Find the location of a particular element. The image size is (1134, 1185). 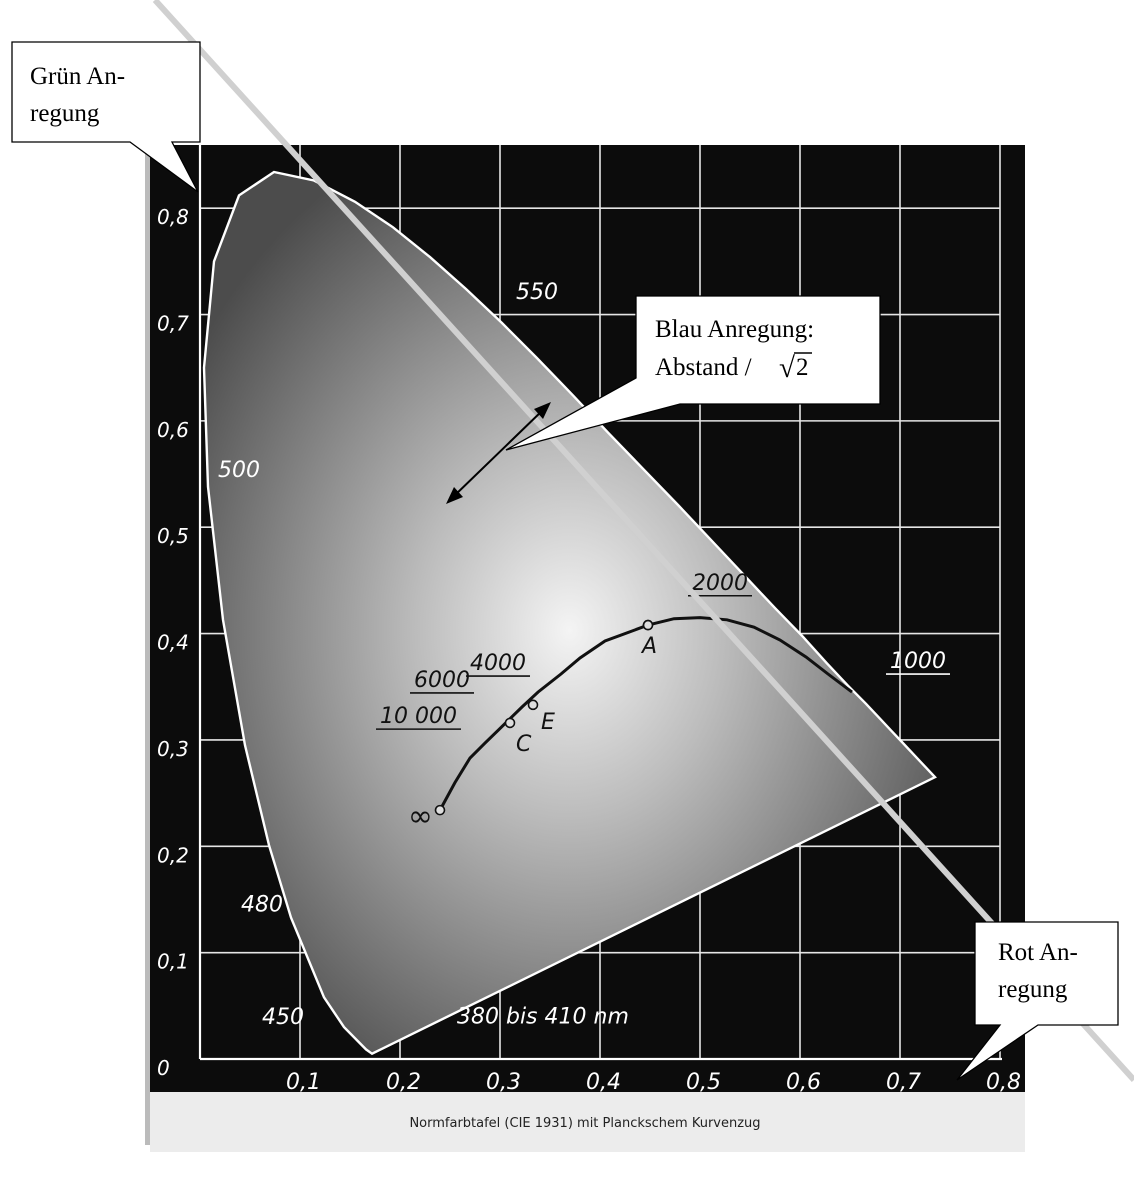

caption-strip is located at coordinates (587, 1122).